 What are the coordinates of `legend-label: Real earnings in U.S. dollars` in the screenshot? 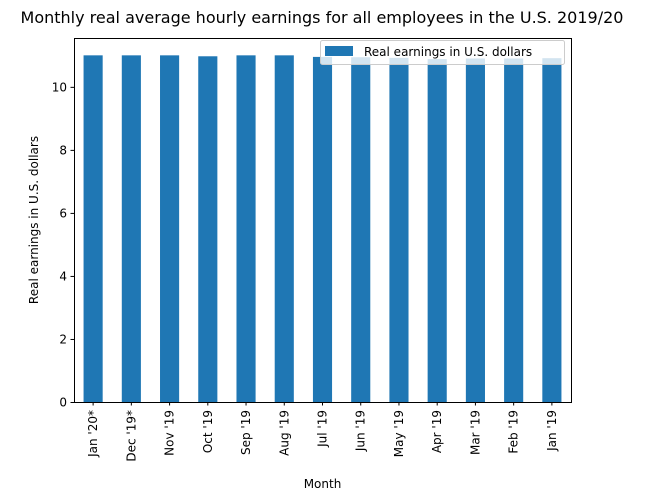 It's located at (448, 52).